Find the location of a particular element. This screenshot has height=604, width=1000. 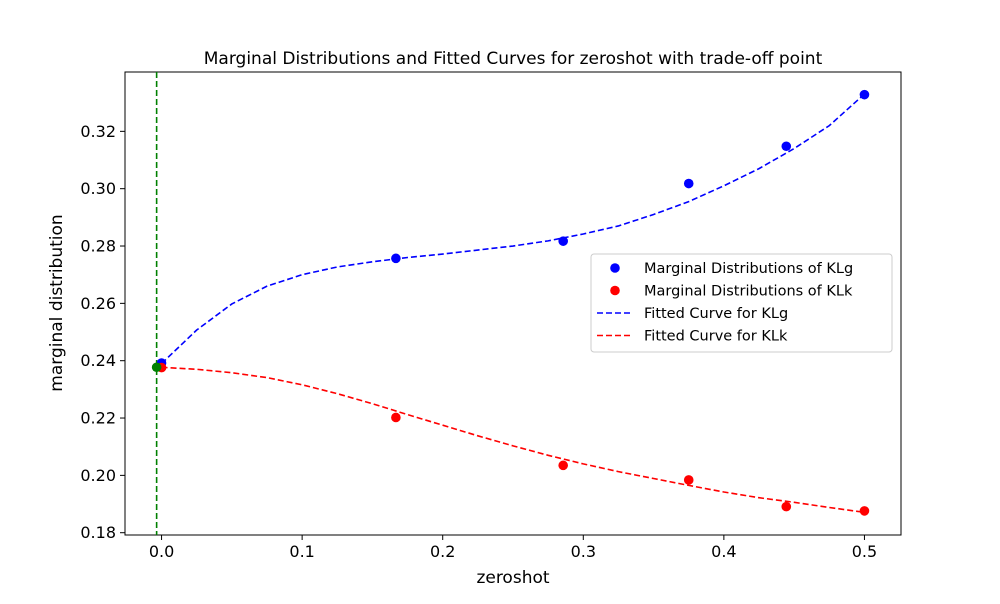

legend-fitted-curve-for-klg-label: Fitted Curve for KLg is located at coordinates (716, 314).